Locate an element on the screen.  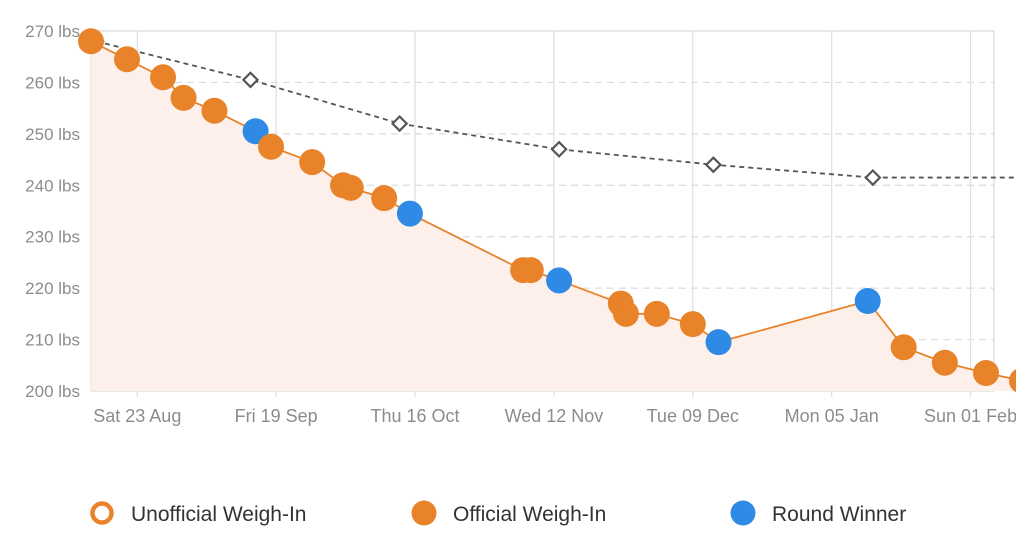
legend-winner-marker is located at coordinates (743, 513).